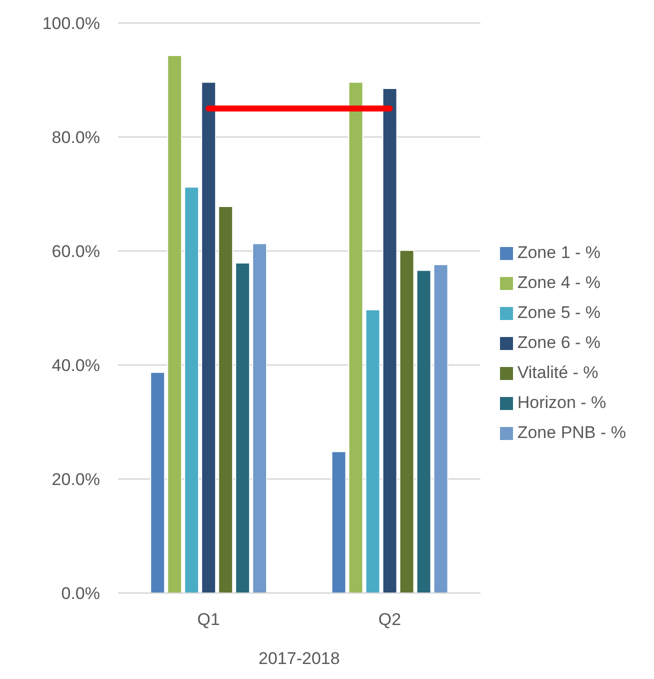 This screenshot has width=654, height=679. Describe the element at coordinates (80, 594) in the screenshot. I see `y-tick-label: 0.0%` at that location.